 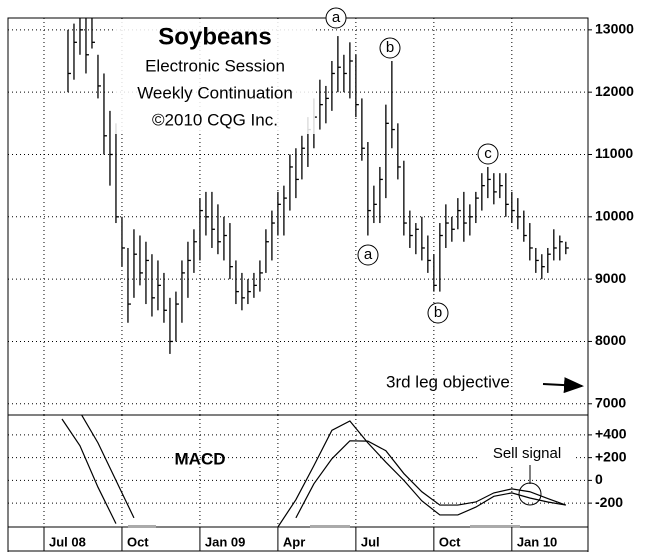 I want to click on y-tick-label: 7000, so click(x=610, y=402).